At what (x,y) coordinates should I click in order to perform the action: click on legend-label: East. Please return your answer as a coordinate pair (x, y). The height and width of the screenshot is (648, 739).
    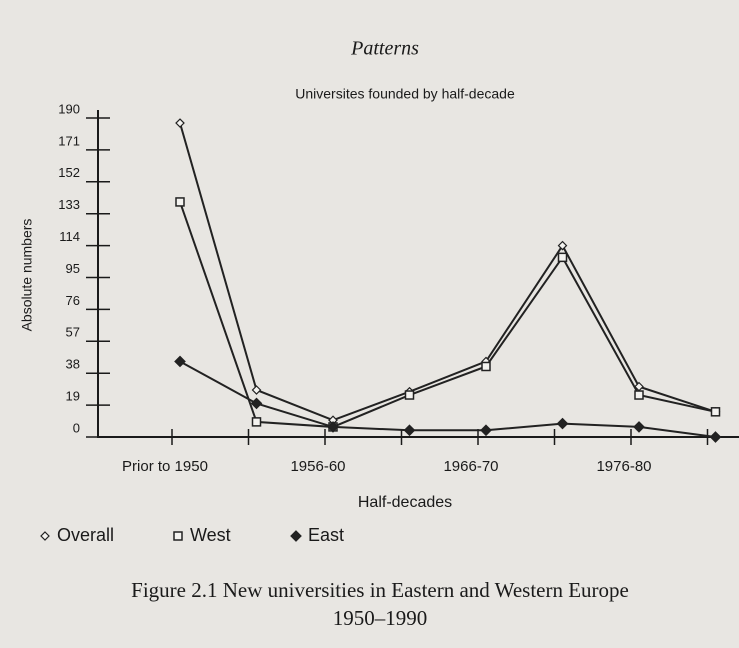
    Looking at the image, I should click on (326, 535).